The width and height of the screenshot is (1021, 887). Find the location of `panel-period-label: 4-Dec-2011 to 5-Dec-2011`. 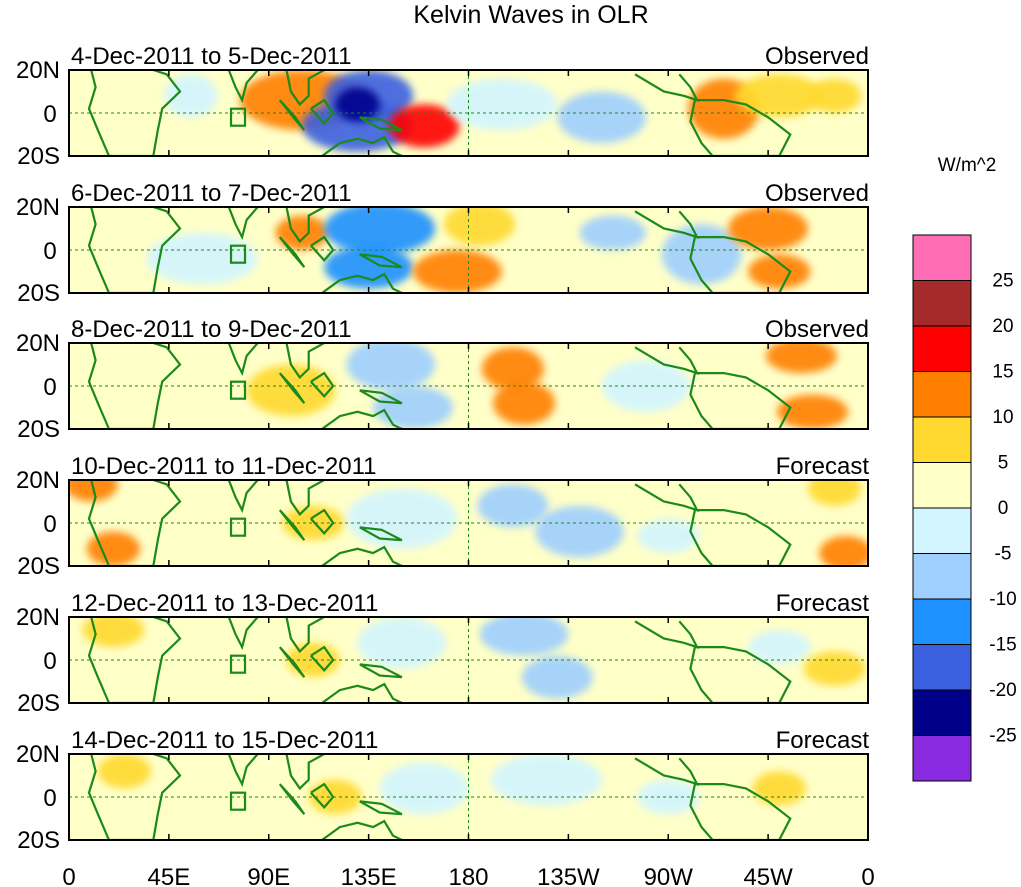

panel-period-label: 4-Dec-2011 to 5-Dec-2011 is located at coordinates (211, 56).